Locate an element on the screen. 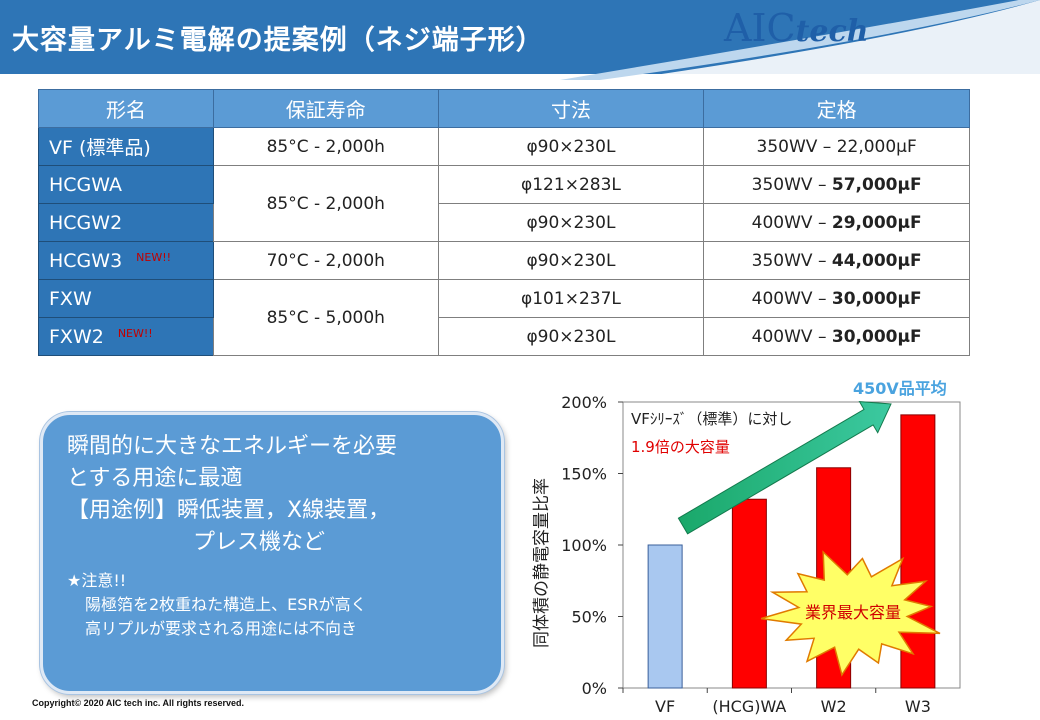 This screenshot has height=720, width=1040. model-name: FXW2 is located at coordinates (76, 336).